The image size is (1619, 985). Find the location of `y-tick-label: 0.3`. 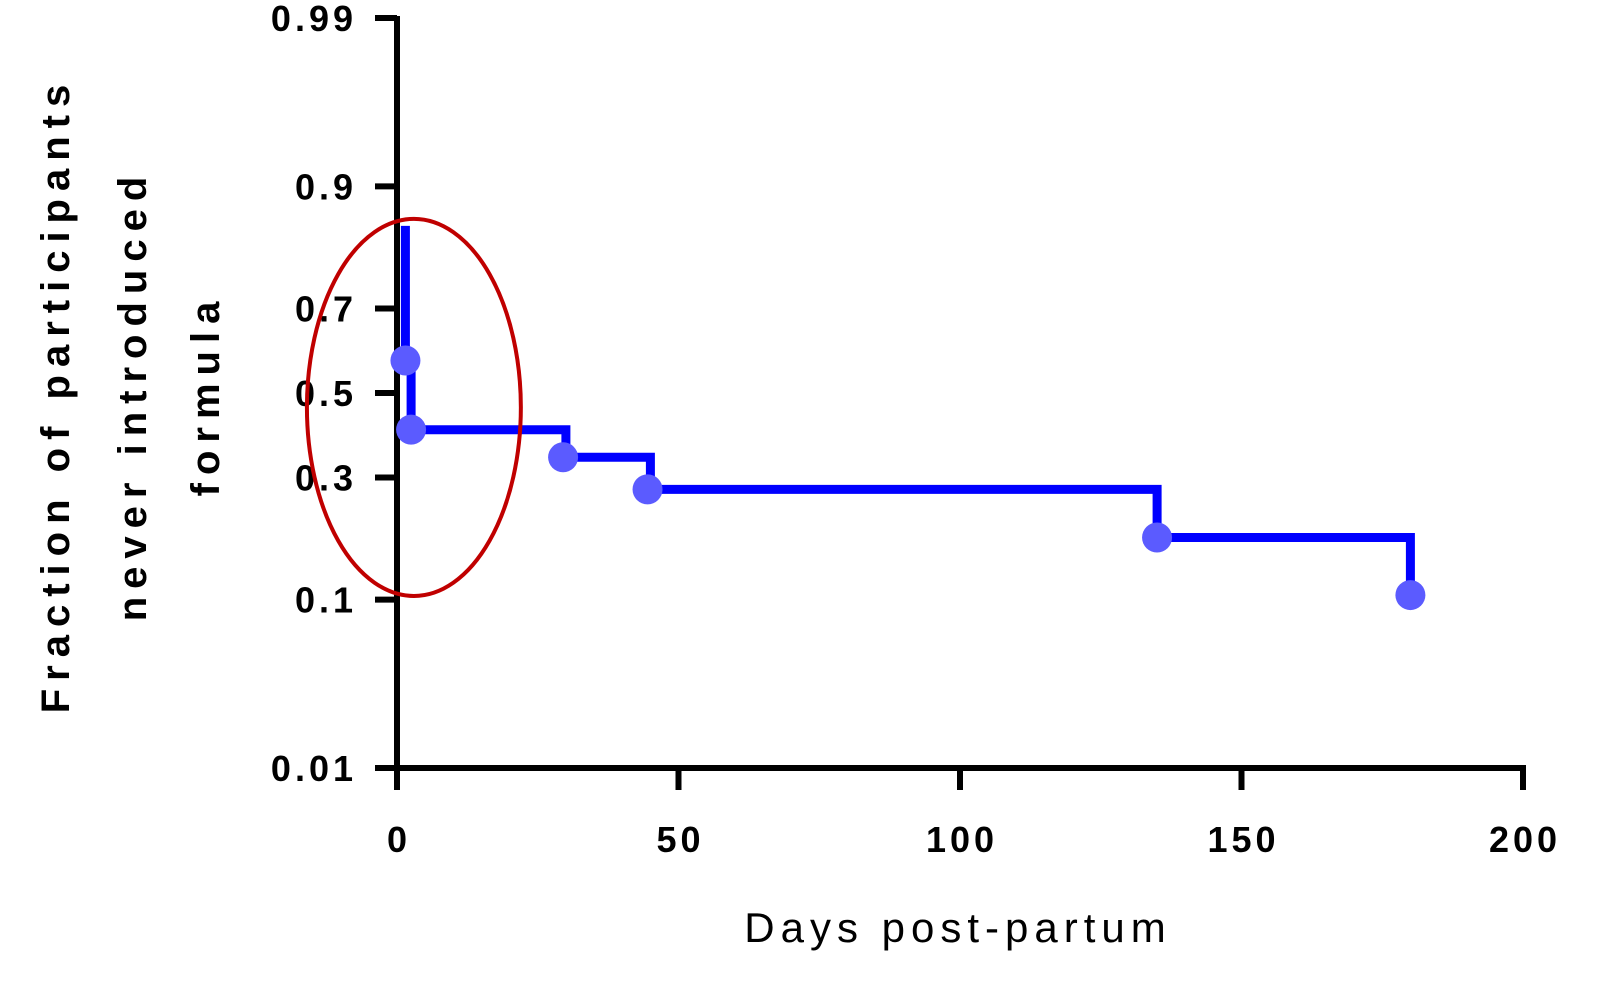

y-tick-label: 0.3 is located at coordinates (326, 478).